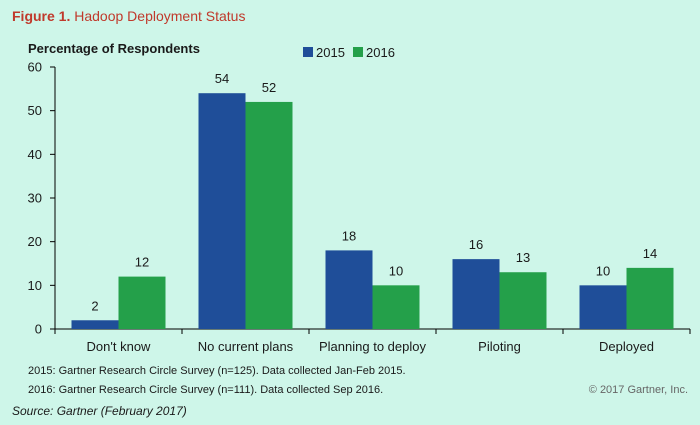  I want to click on x-tick-label: Deployed, so click(626, 346).